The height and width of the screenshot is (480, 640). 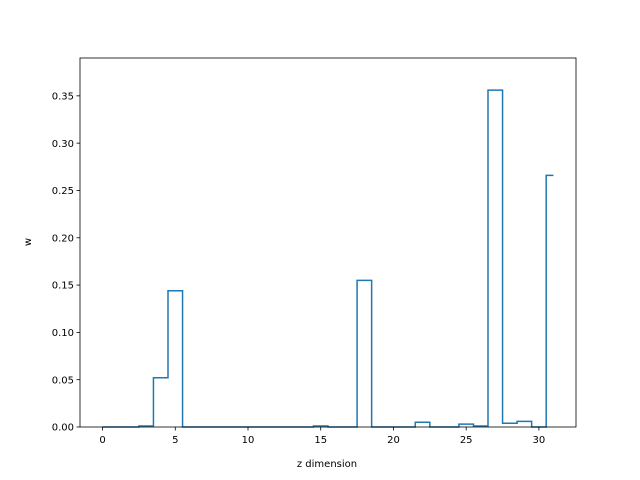 I want to click on x-tick-label: 5, so click(x=175, y=440).